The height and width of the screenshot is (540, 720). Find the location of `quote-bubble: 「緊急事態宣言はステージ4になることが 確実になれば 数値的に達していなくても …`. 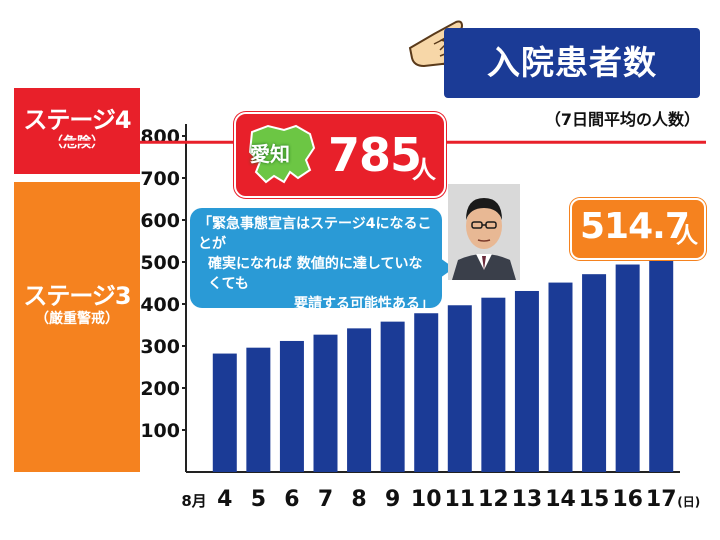

quote-bubble: 「緊急事態宣言はステージ4になることが 確実になれば 数値的に達していなくても … is located at coordinates (316, 260).